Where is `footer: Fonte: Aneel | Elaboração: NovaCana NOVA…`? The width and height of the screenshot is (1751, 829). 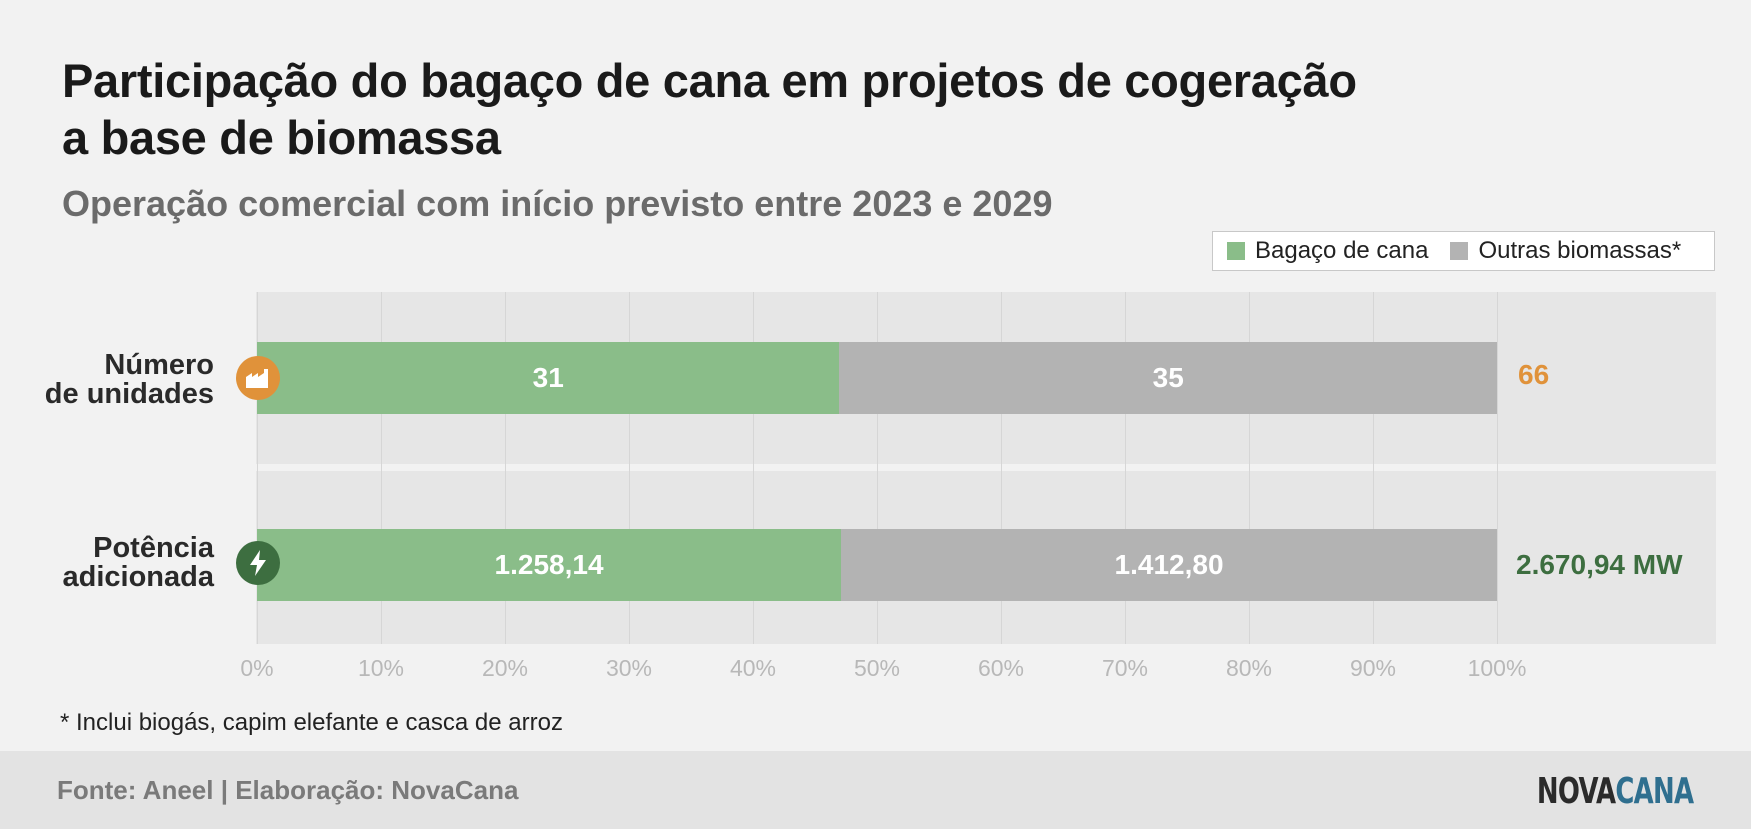
footer: Fonte: Aneel | Elaboração: NovaCana NOVA… is located at coordinates (875, 790).